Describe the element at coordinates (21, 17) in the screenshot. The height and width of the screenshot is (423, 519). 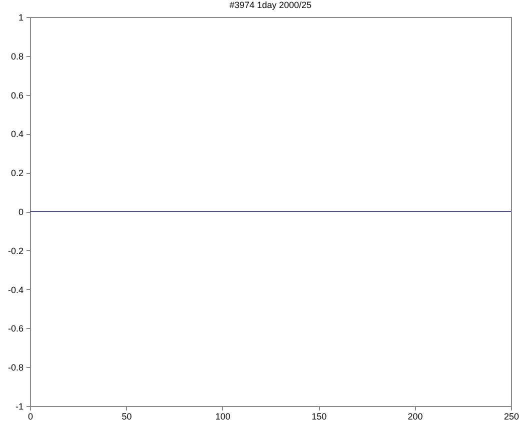
I see `y-tick-label: 1` at that location.